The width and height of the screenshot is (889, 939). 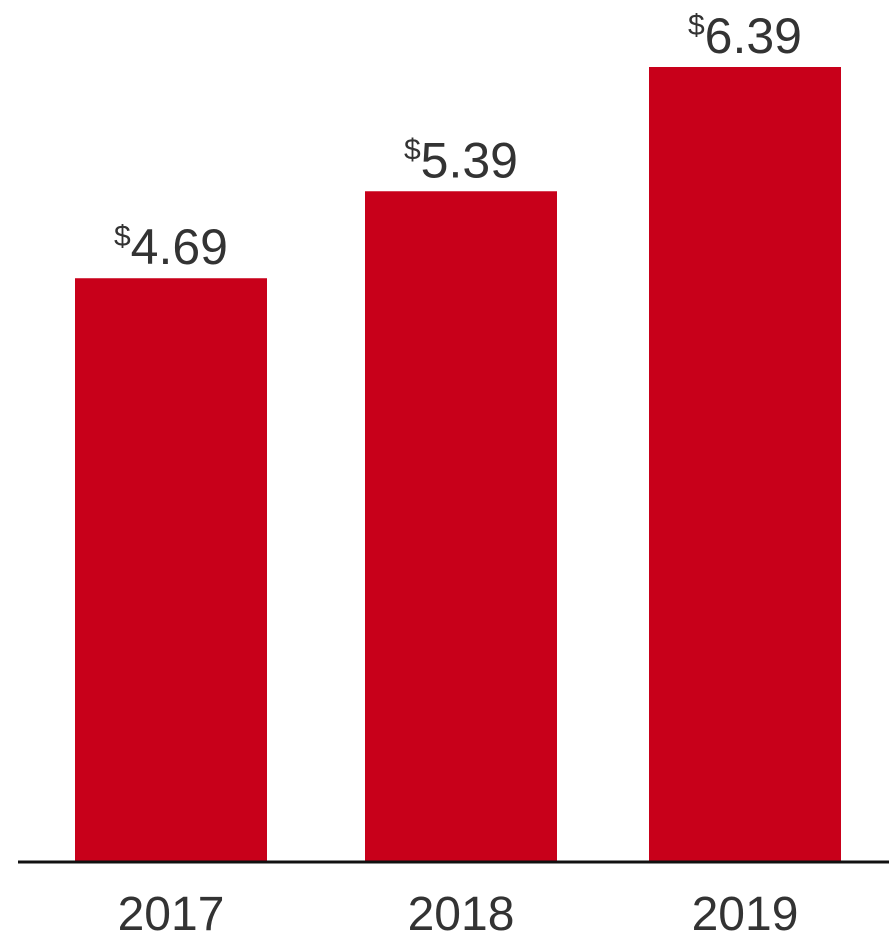 What do you see at coordinates (179, 247) in the screenshot?
I see `value-number: 4.69` at bounding box center [179, 247].